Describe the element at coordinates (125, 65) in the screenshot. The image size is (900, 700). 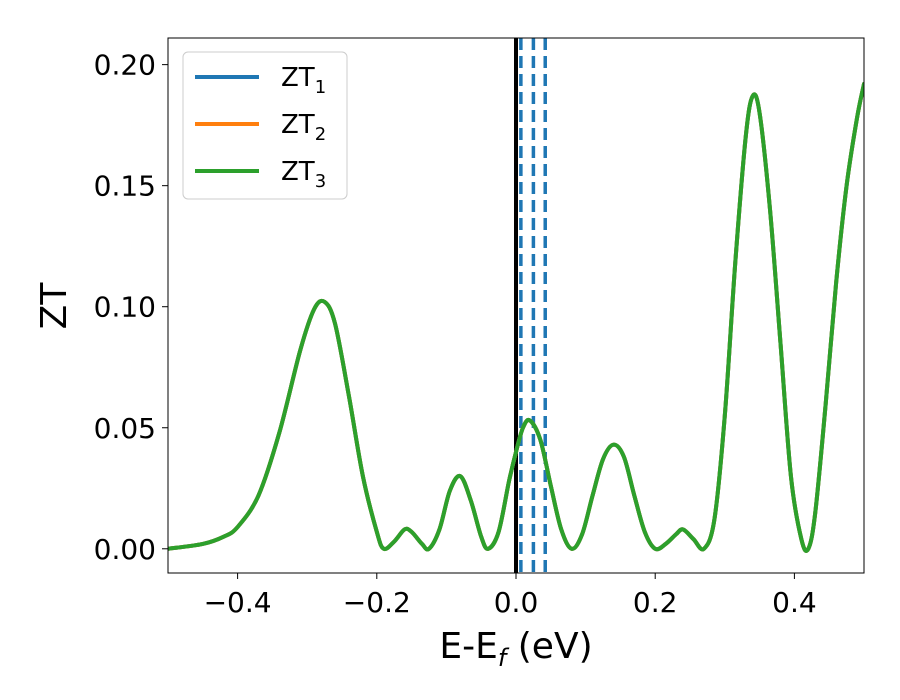
I see `y-tick-label: 0.20` at that location.